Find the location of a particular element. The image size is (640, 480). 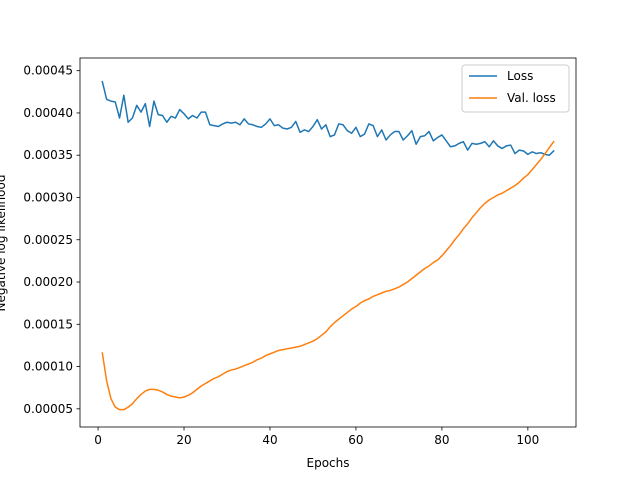

x-axis-title: Epochs is located at coordinates (328, 463).